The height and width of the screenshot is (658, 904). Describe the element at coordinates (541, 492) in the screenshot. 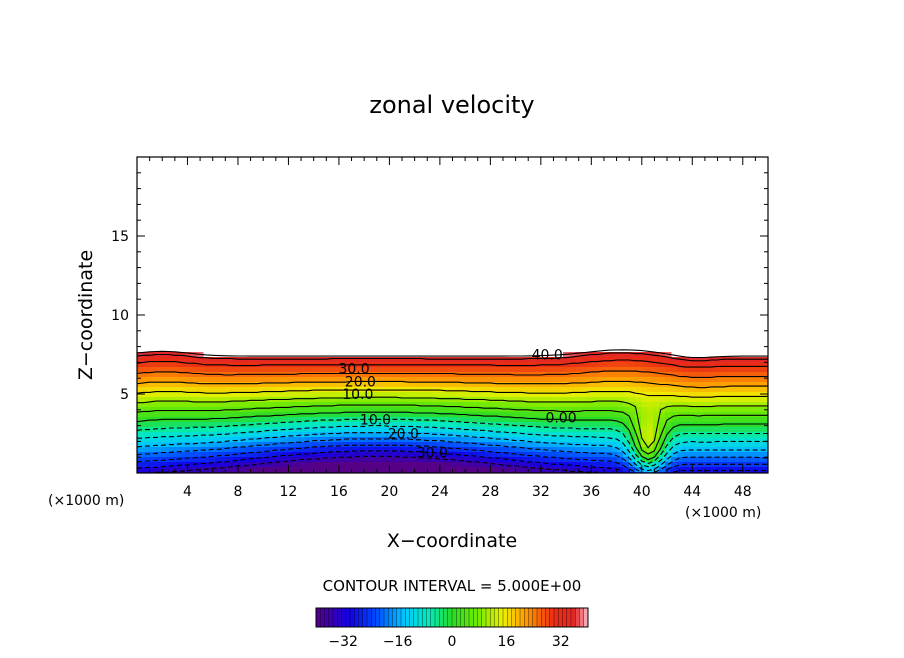

I see `x-tick-label: 32` at that location.